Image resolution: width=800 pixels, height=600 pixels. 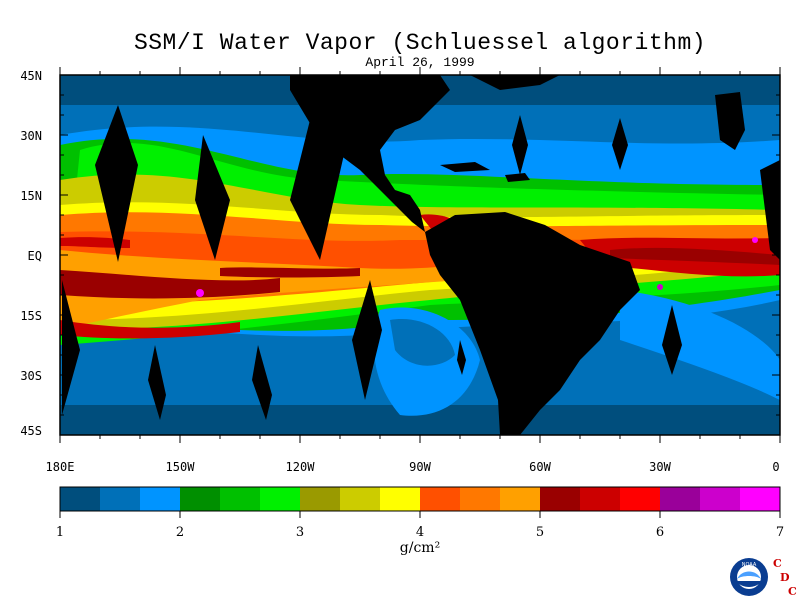 I want to click on colorbar-frame, so click(x=420, y=499).